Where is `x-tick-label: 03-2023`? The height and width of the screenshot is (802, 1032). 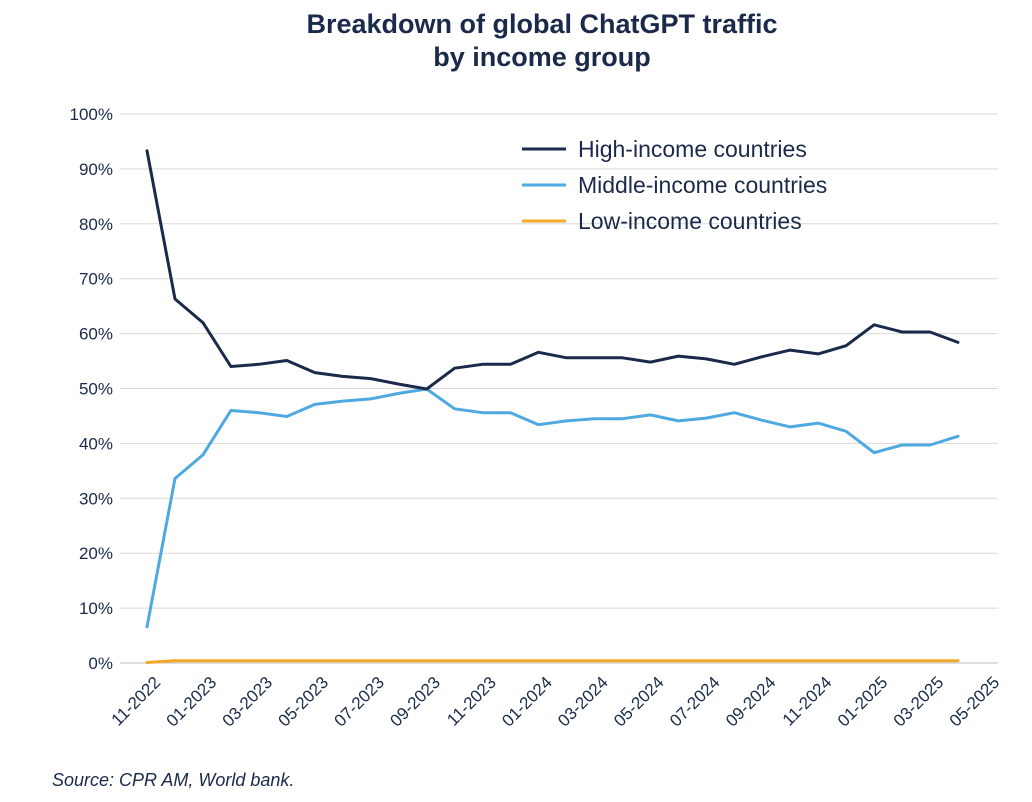
x-tick-label: 03-2023 is located at coordinates (248, 702).